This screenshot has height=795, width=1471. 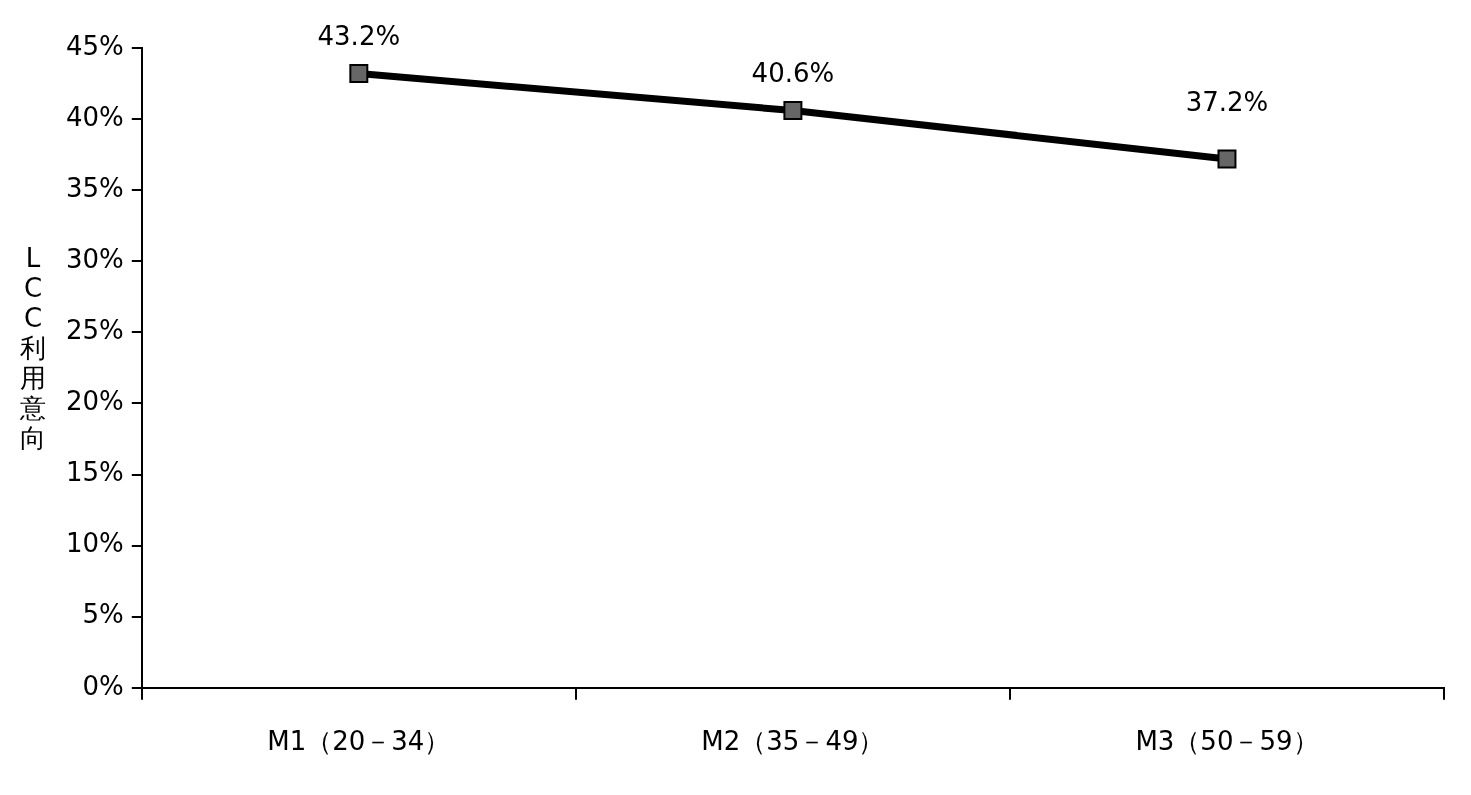 I want to click on y-tick-label: 30%, so click(x=94, y=259).